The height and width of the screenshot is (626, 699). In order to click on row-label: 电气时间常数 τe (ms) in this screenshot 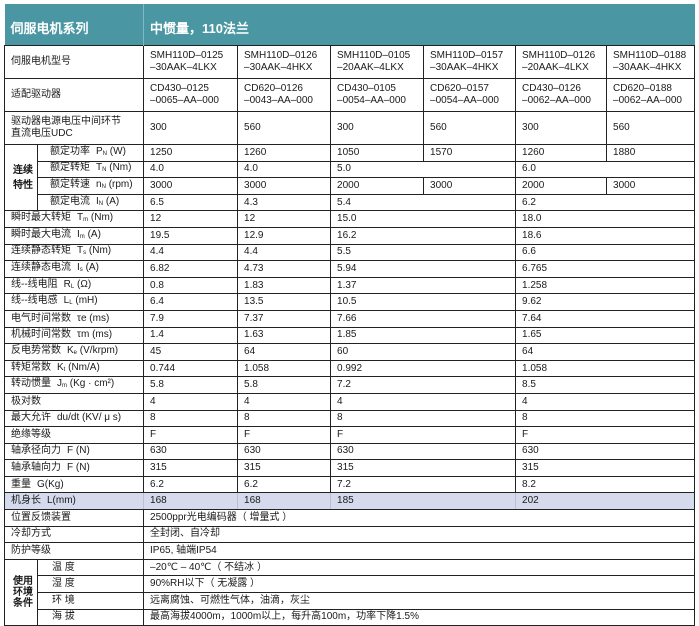, I will do `click(74, 318)`.